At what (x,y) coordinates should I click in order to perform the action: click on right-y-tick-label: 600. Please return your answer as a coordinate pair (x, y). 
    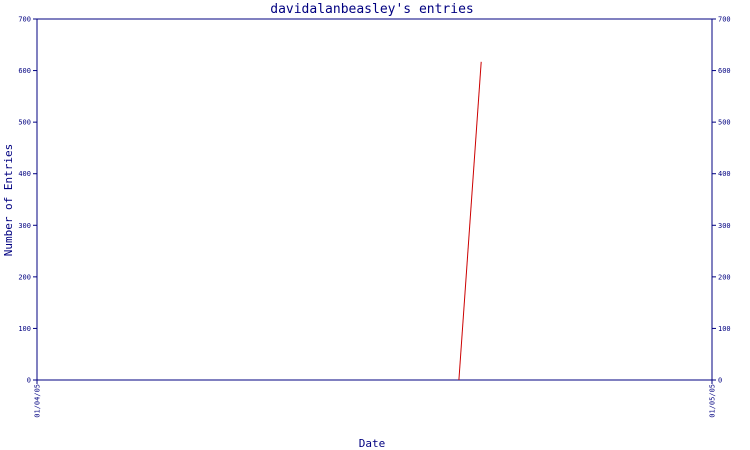
    Looking at the image, I should click on (724, 71).